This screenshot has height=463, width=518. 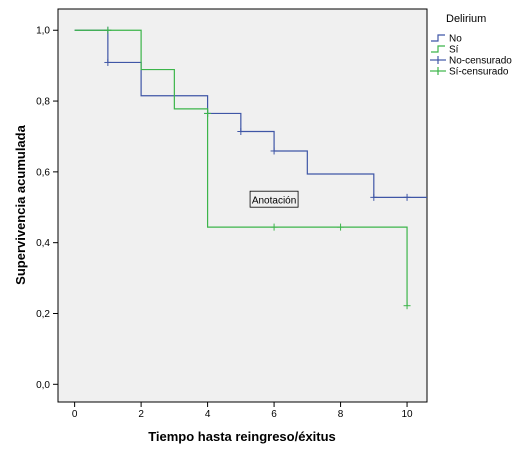 I want to click on legend-item: Sí, so click(x=445, y=50).